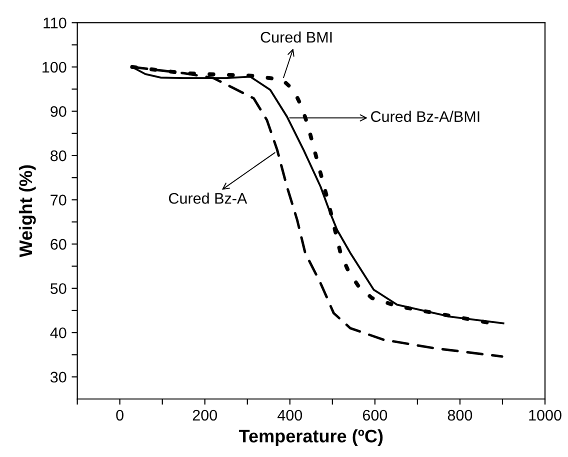 Image resolution: width=568 pixels, height=457 pixels. I want to click on y-tick-label: 100, so click(54, 67).